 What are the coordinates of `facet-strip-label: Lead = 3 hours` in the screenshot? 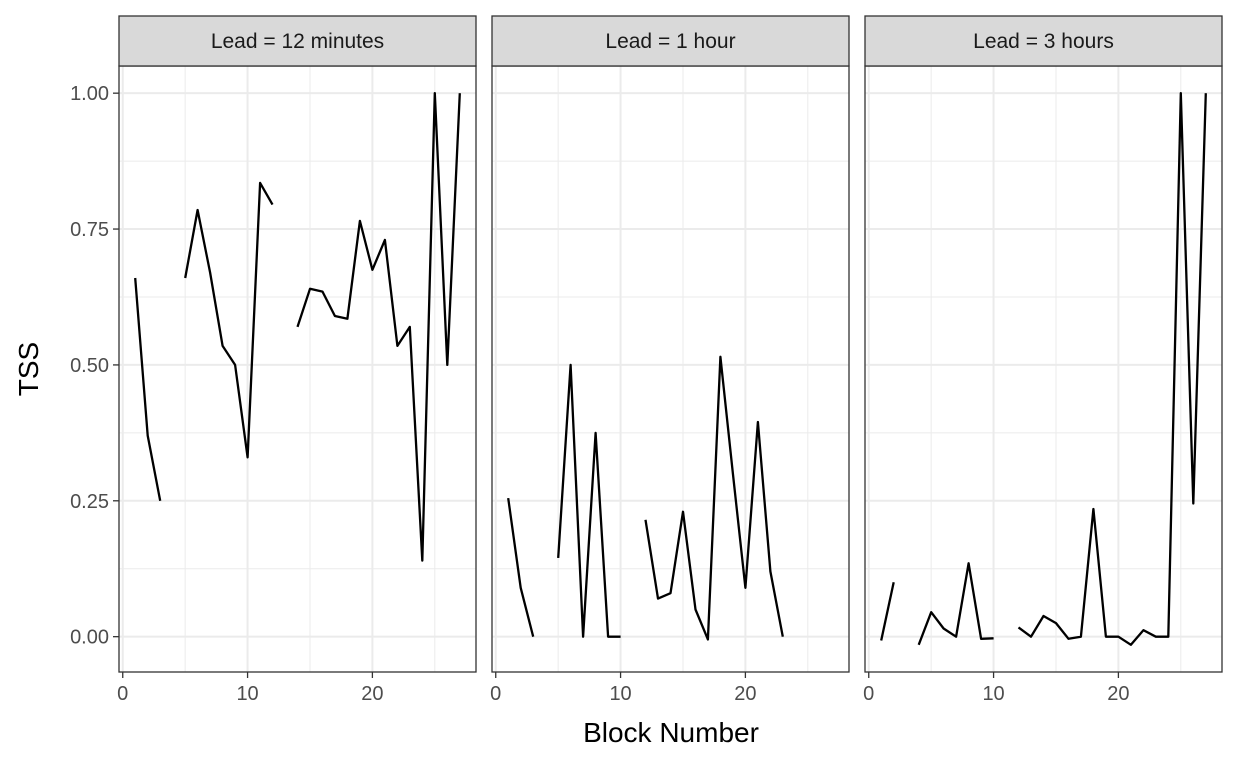 It's located at (1043, 41).